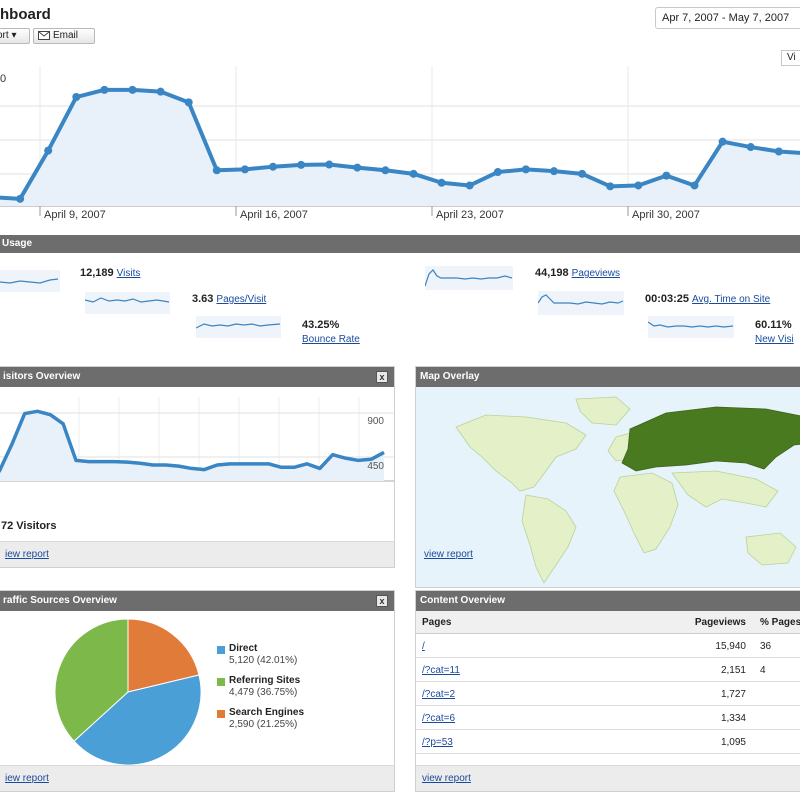 This screenshot has height=800, width=800. I want to click on export-button-label: ort ▾, so click(8, 35).